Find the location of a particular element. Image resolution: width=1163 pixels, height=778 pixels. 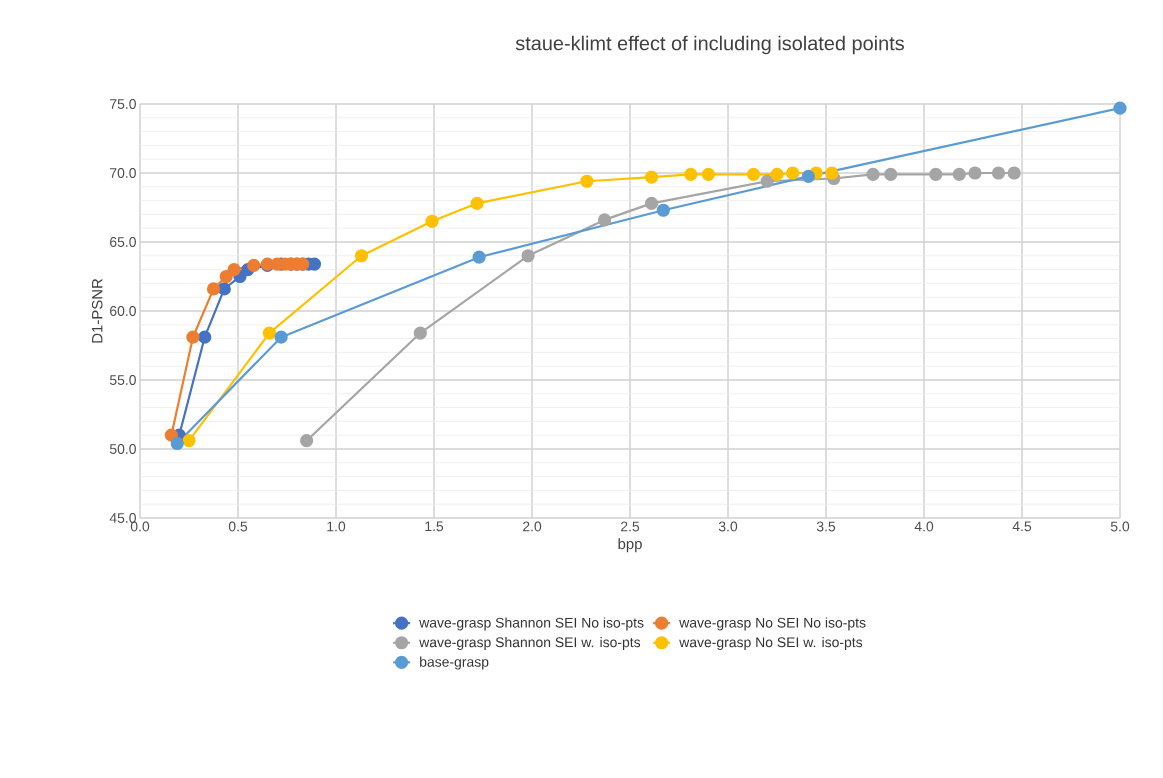

x-tick-label: 1.0 is located at coordinates (336, 526).